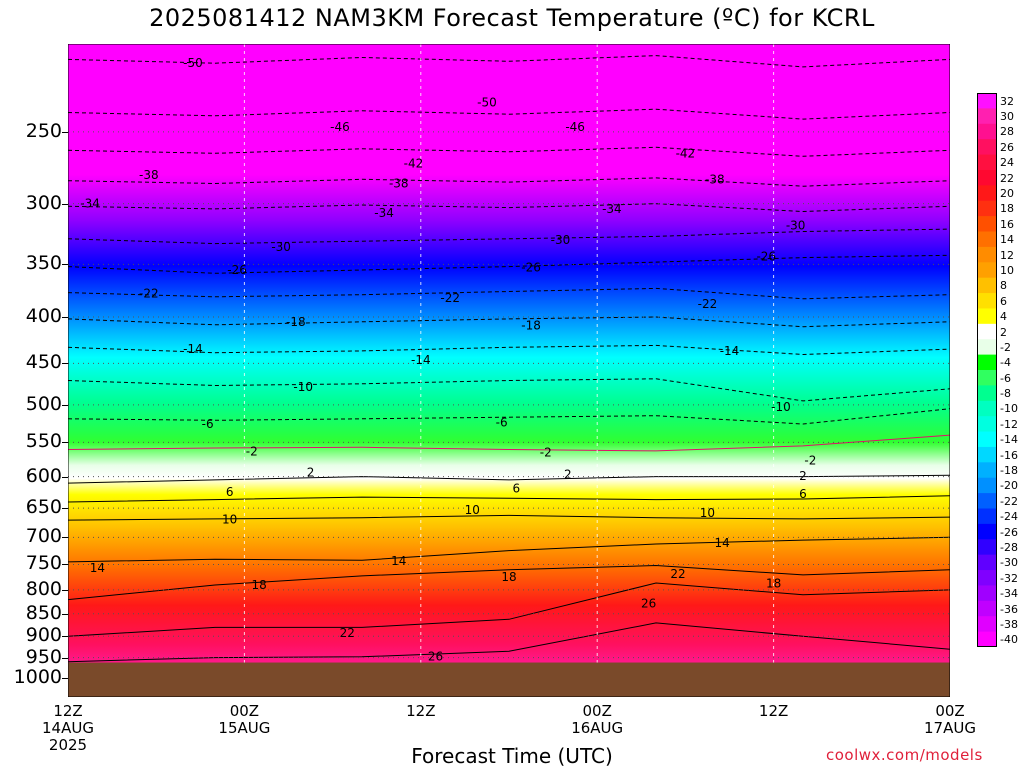  Describe the element at coordinates (43, 441) in the screenshot. I see `y-tick-label: 550` at that location.